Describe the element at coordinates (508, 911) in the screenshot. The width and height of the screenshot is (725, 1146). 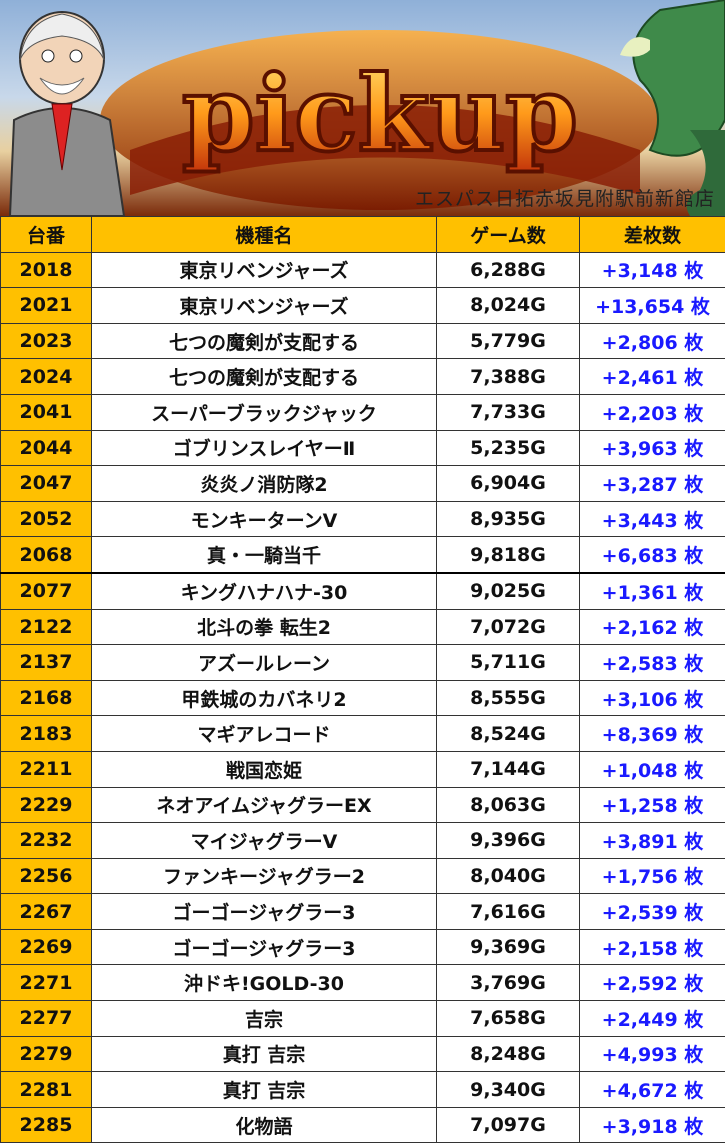
I see `game-count-cell: 7,616G` at that location.